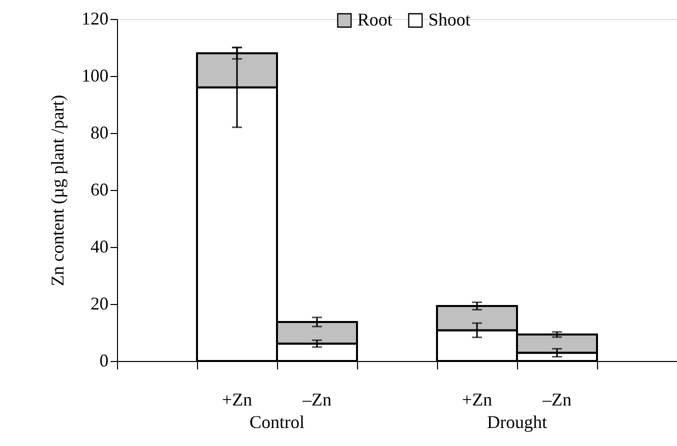 This screenshot has height=446, width=677. What do you see at coordinates (277, 422) in the screenshot?
I see `text: Control` at bounding box center [277, 422].